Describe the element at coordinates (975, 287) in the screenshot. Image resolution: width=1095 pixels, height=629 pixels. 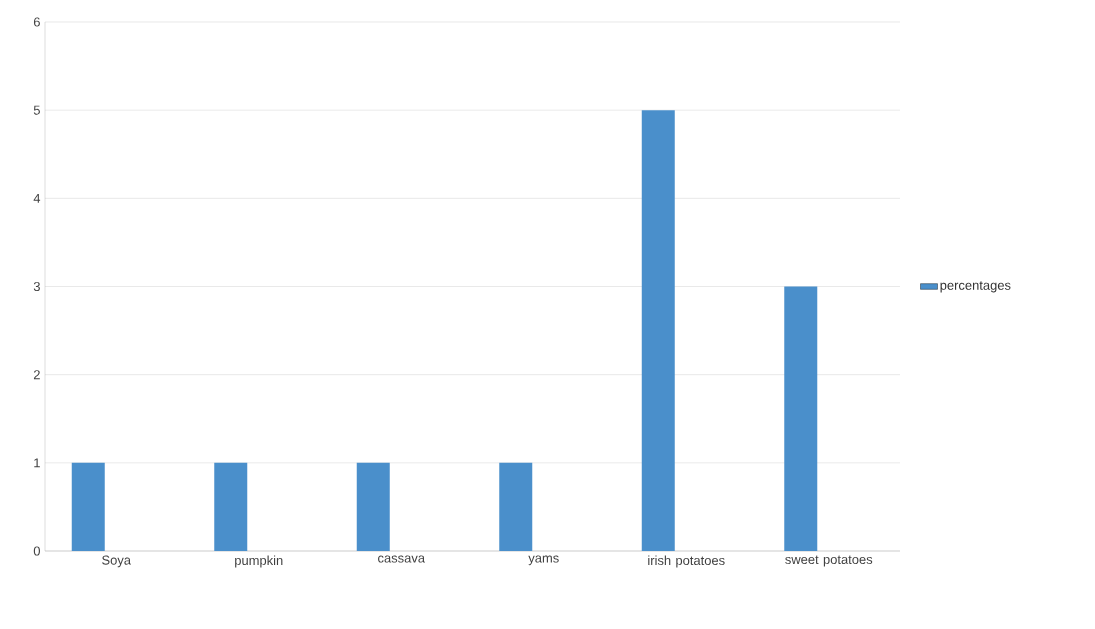
I see `legend-label: percentages` at that location.